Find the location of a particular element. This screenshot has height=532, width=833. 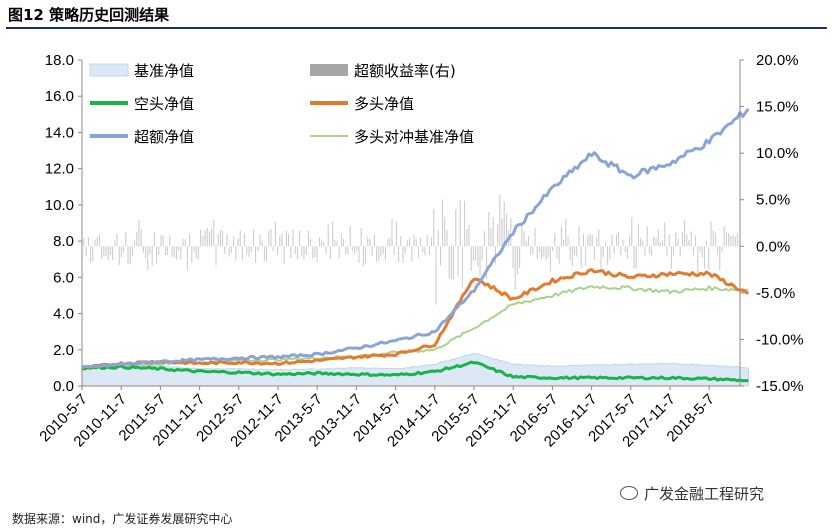

left-tick-label: 14.0 is located at coordinates (59, 132).